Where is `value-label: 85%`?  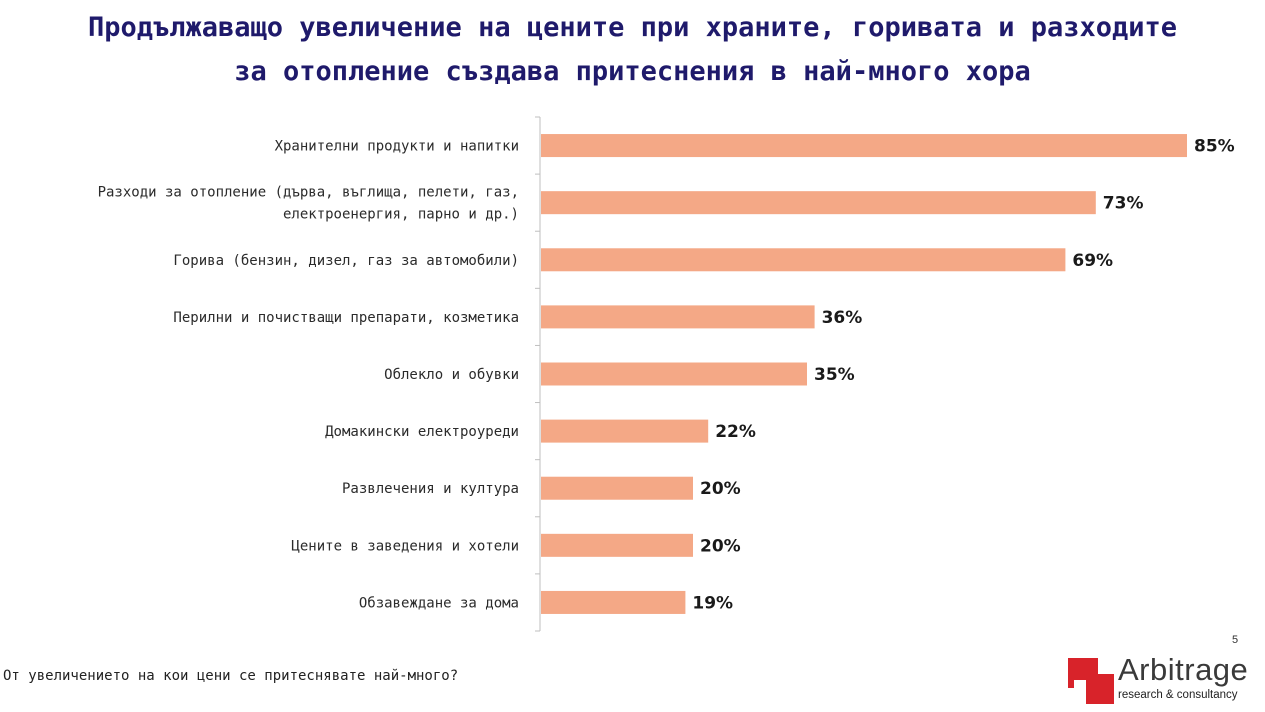
value-label: 85% is located at coordinates (1214, 147).